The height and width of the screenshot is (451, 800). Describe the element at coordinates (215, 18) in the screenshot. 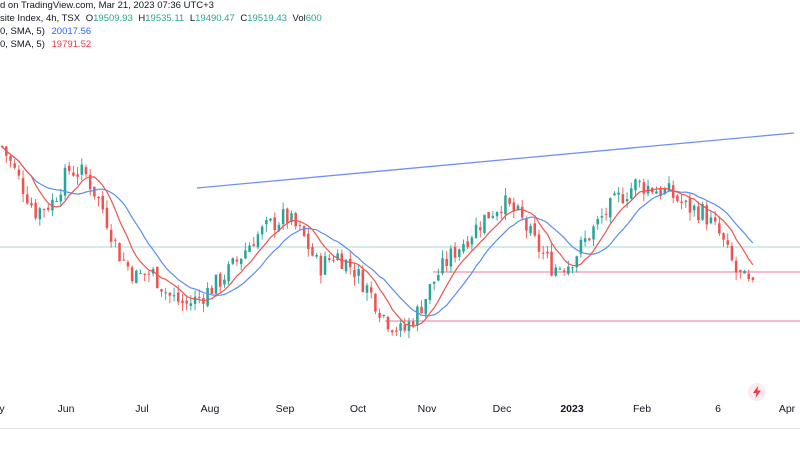

I see `legend-ohlc-low: 19490.47` at that location.